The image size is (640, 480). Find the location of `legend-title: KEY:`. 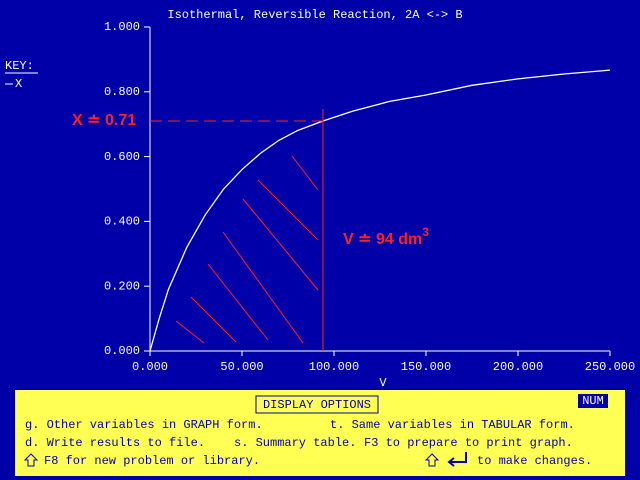

legend-title: KEY: is located at coordinates (19, 66).